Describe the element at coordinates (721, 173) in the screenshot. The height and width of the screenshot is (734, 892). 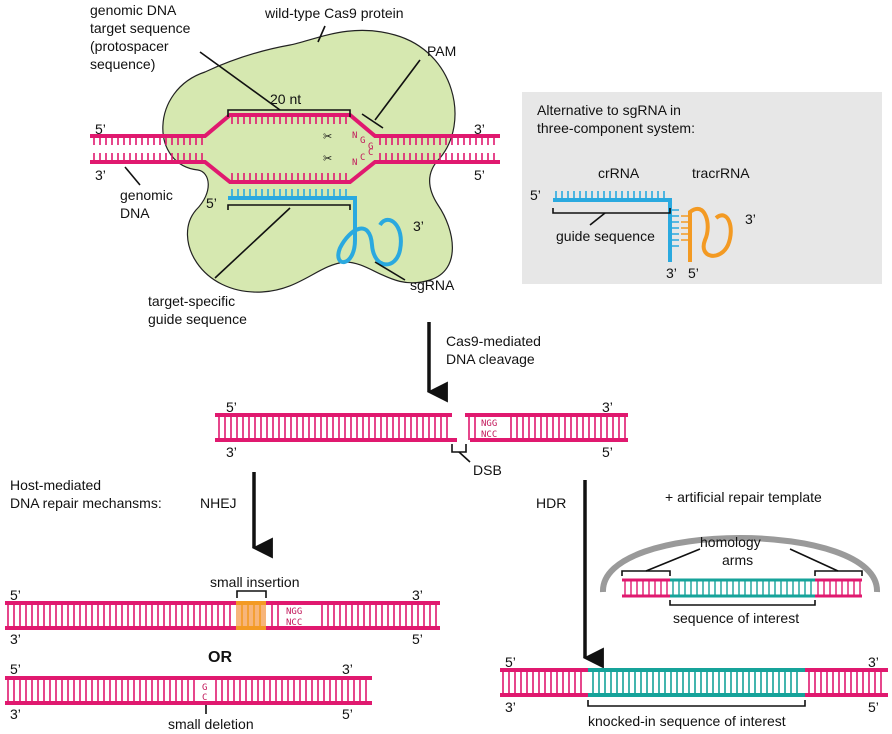
I see `label-tracrrna: tracrRNA` at that location.